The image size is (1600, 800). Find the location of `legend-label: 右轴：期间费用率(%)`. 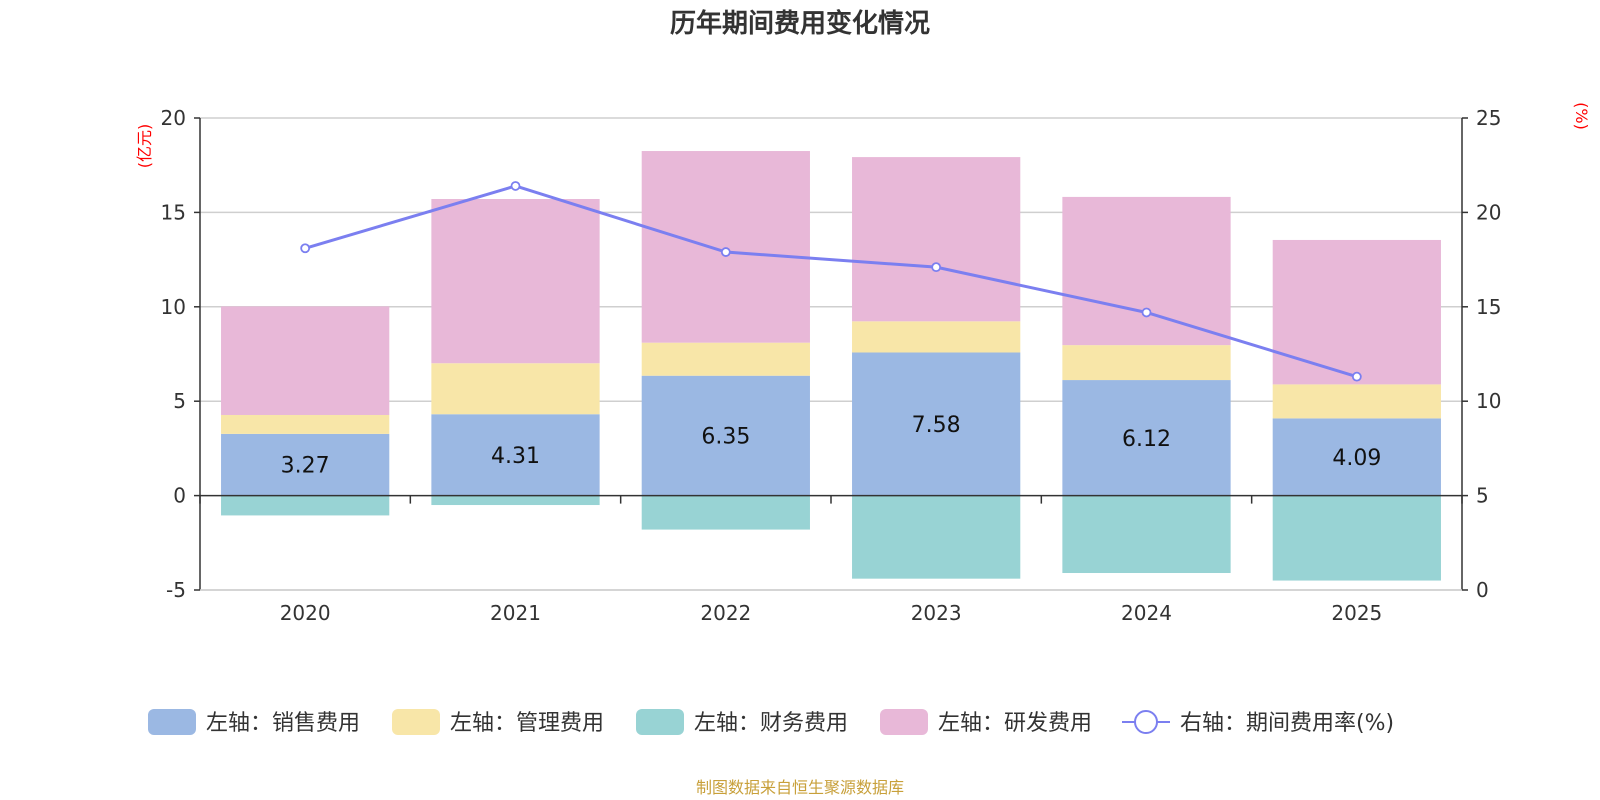

legend-label: 右轴：期间费用率(%) is located at coordinates (1287, 723).